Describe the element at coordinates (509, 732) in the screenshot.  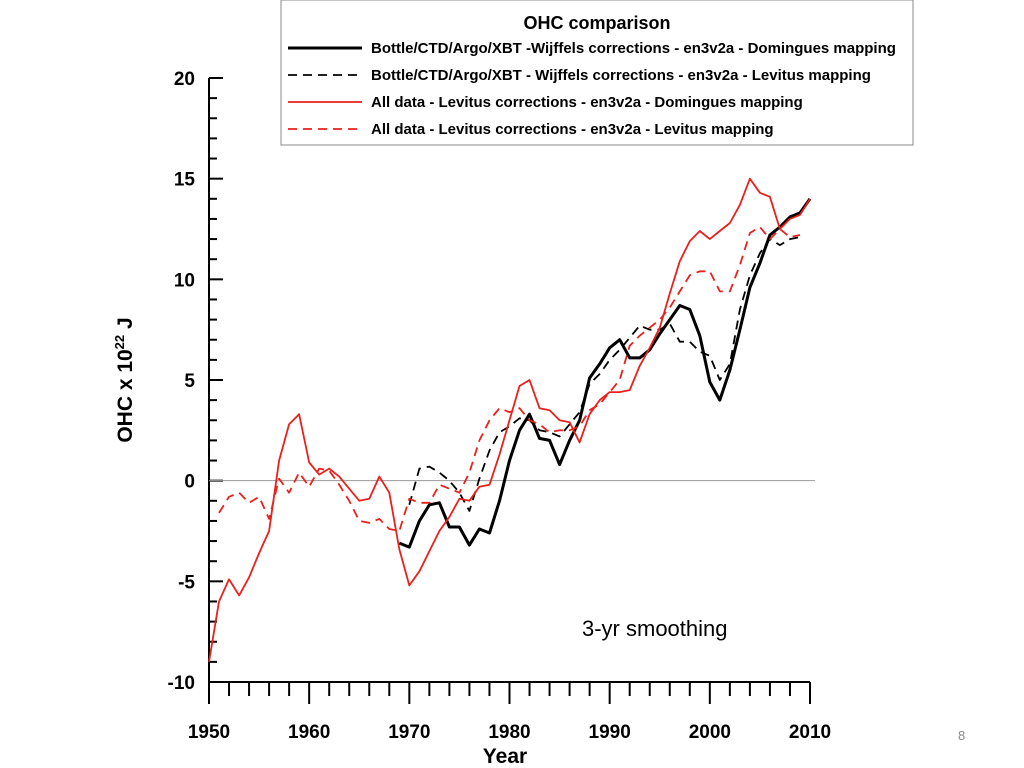
I see `x-tick-label: 1980` at that location.